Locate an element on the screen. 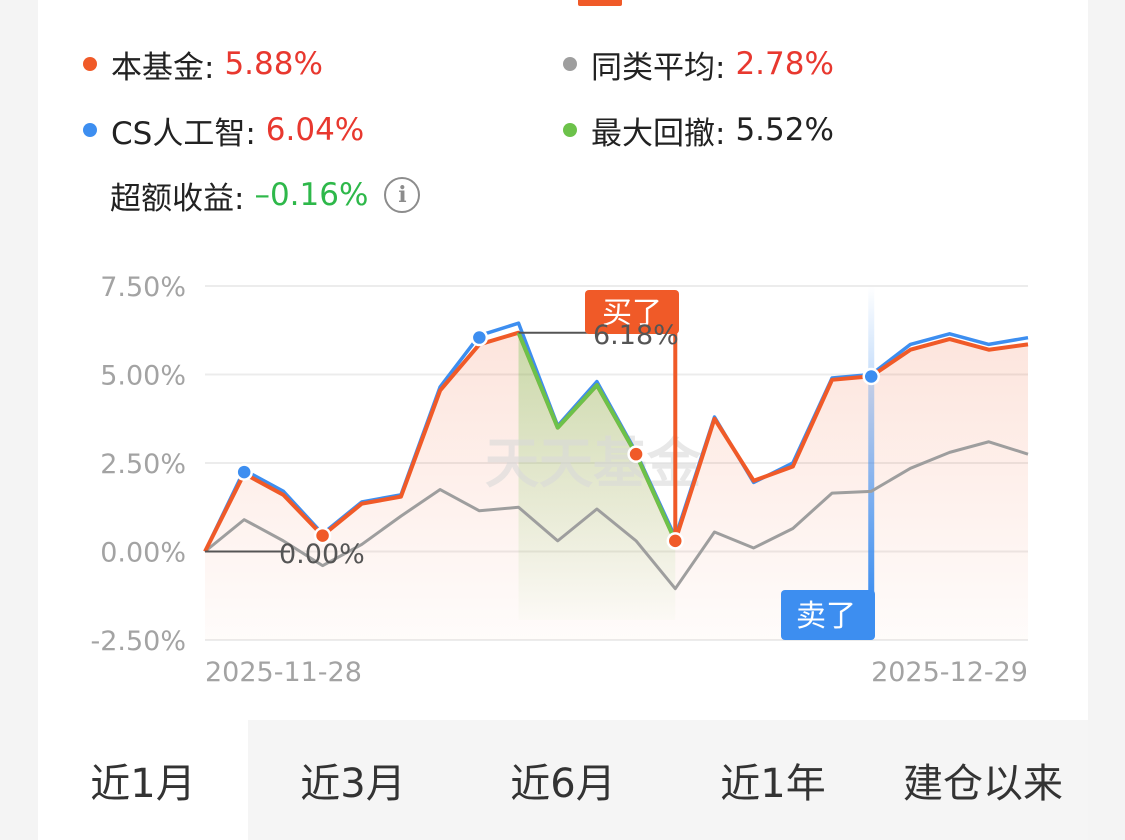  y-tick-label: 7.50% is located at coordinates (143, 287).